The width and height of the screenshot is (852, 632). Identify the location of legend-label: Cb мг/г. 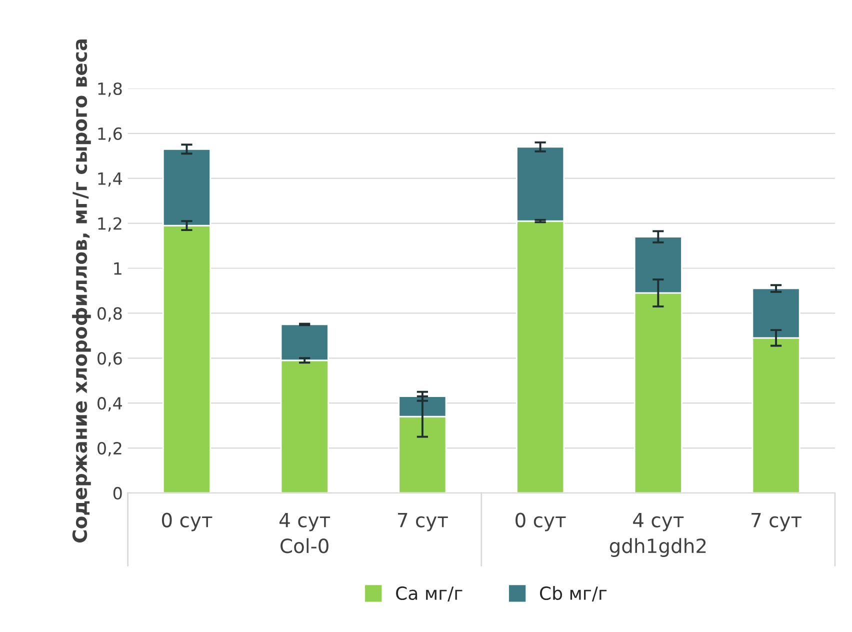
(573, 594).